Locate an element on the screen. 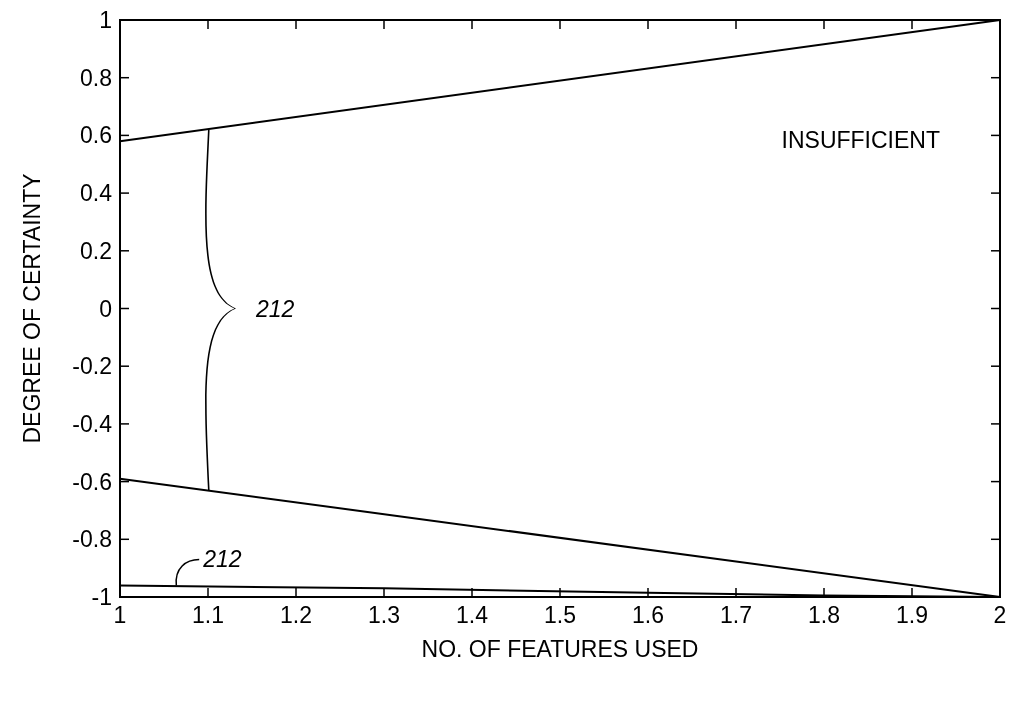 The image size is (1011, 712). x-tick-label: 1.8 is located at coordinates (824, 615).